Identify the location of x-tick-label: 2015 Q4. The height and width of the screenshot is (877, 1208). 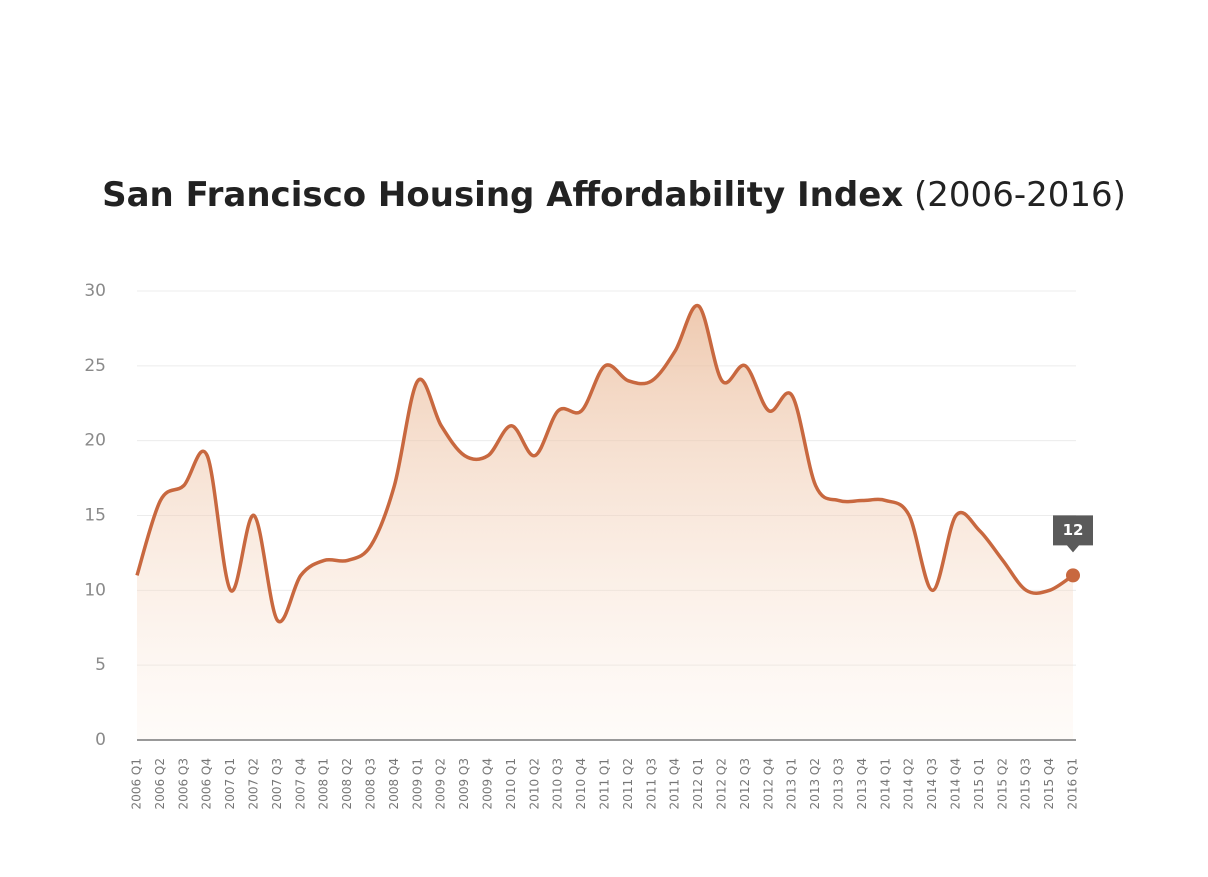
(1049, 783).